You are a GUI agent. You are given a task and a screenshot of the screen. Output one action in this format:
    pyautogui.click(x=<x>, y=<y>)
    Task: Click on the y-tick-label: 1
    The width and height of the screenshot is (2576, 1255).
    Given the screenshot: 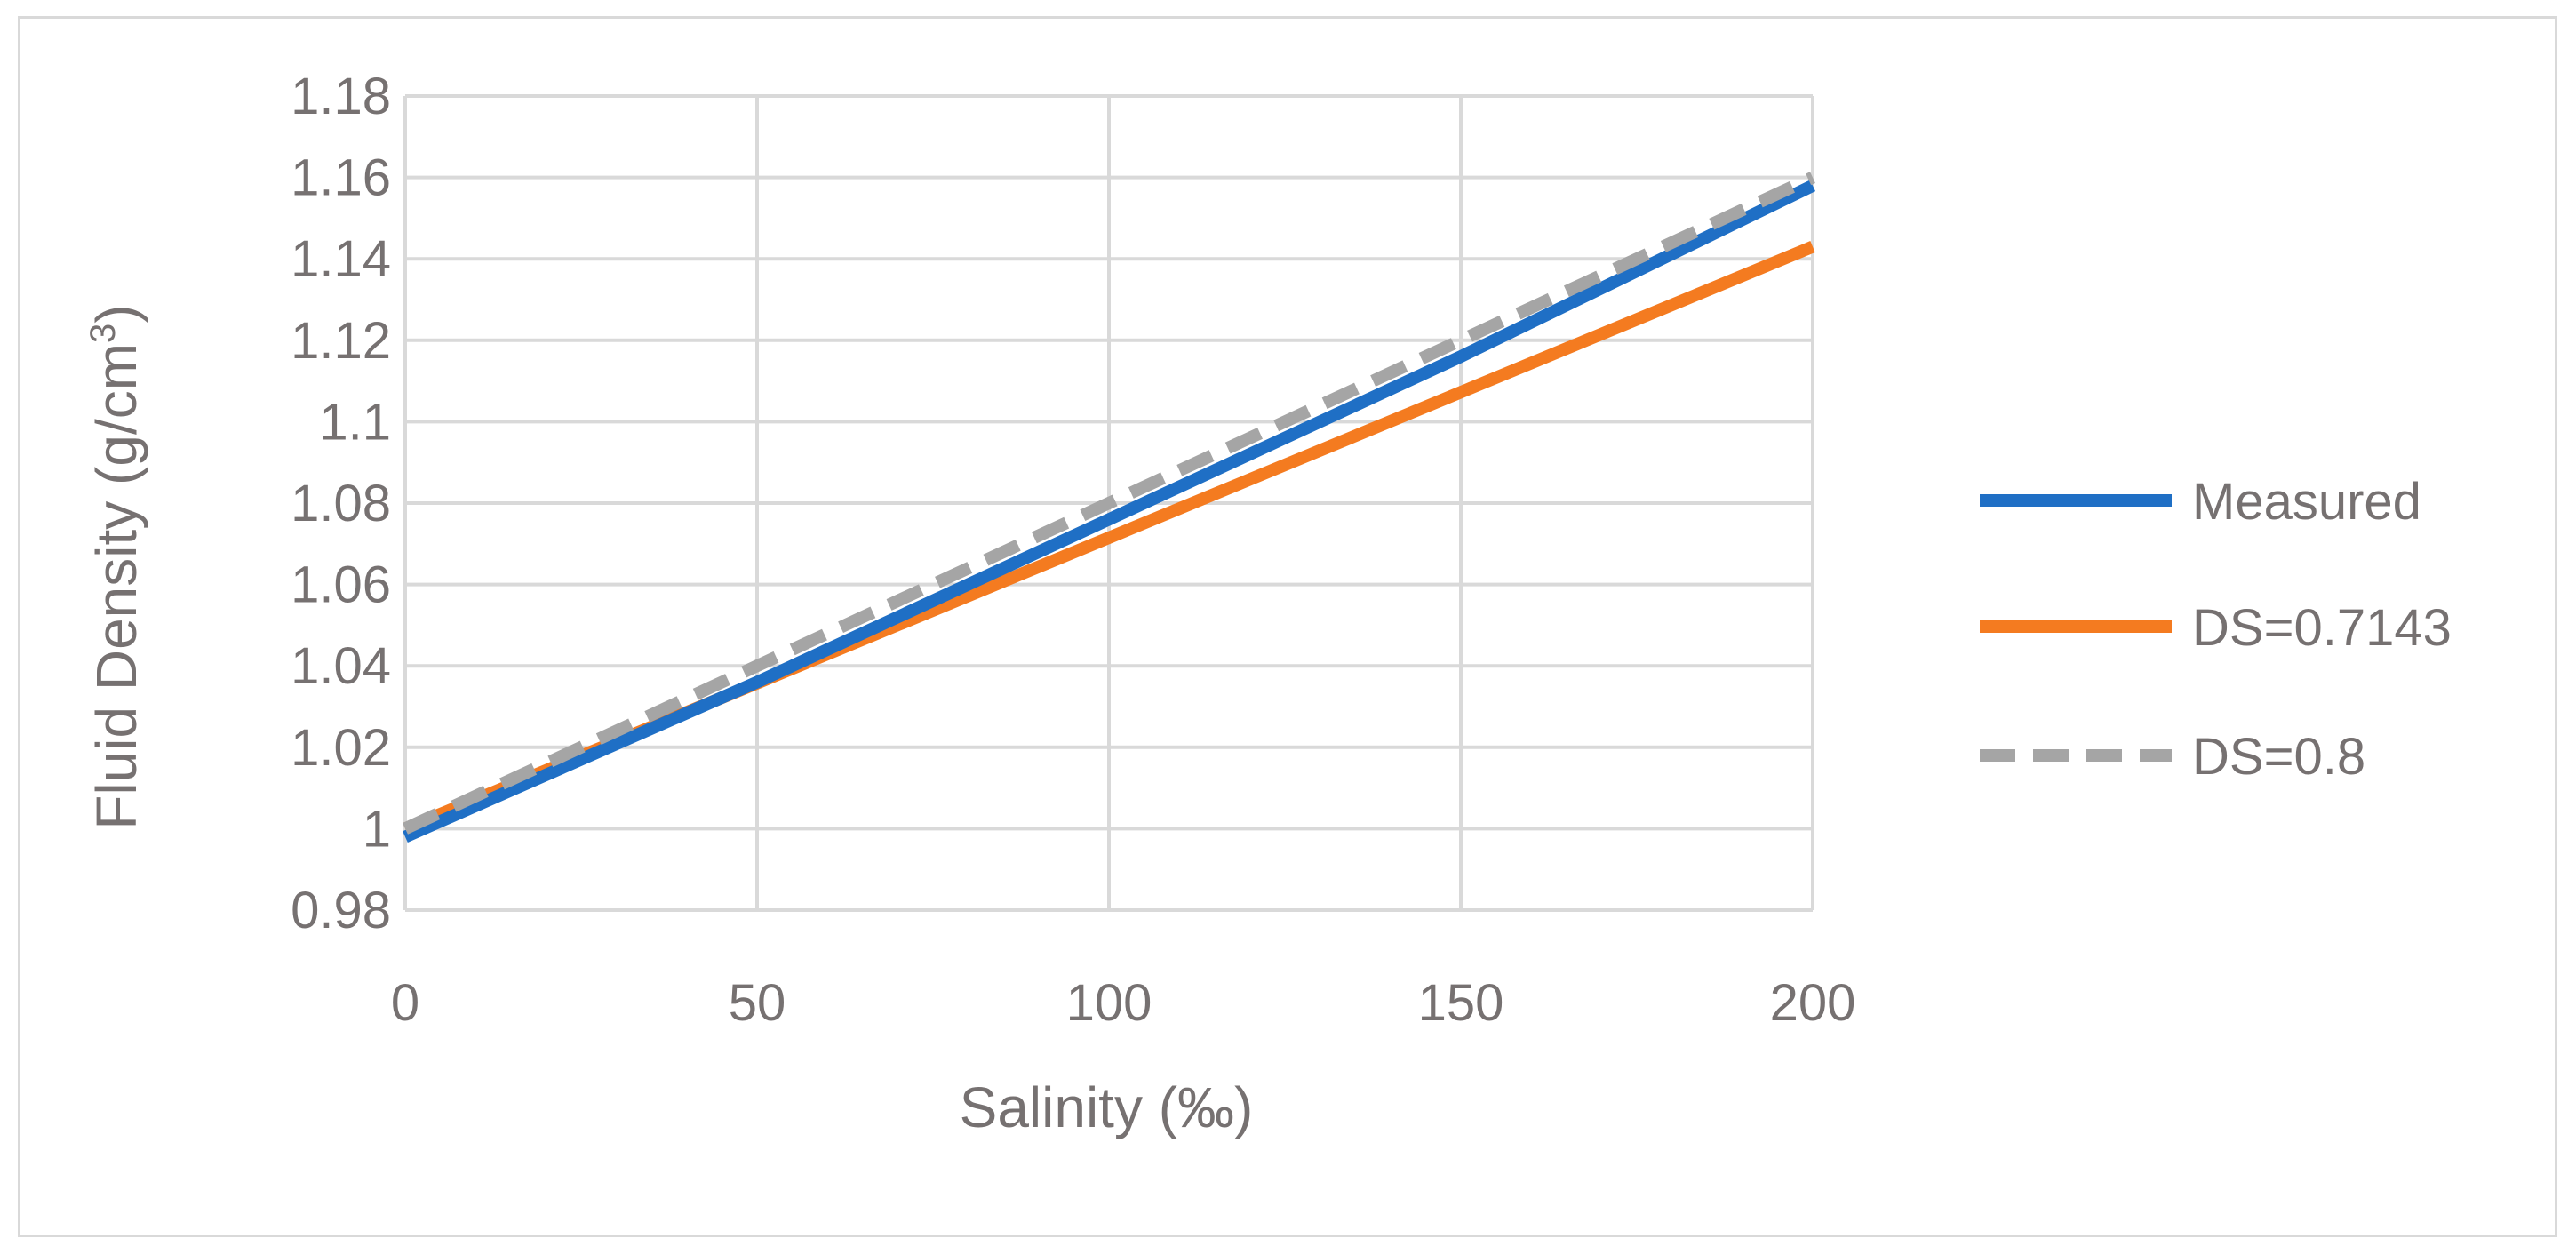 What is the action you would take?
    pyautogui.click(x=377, y=829)
    